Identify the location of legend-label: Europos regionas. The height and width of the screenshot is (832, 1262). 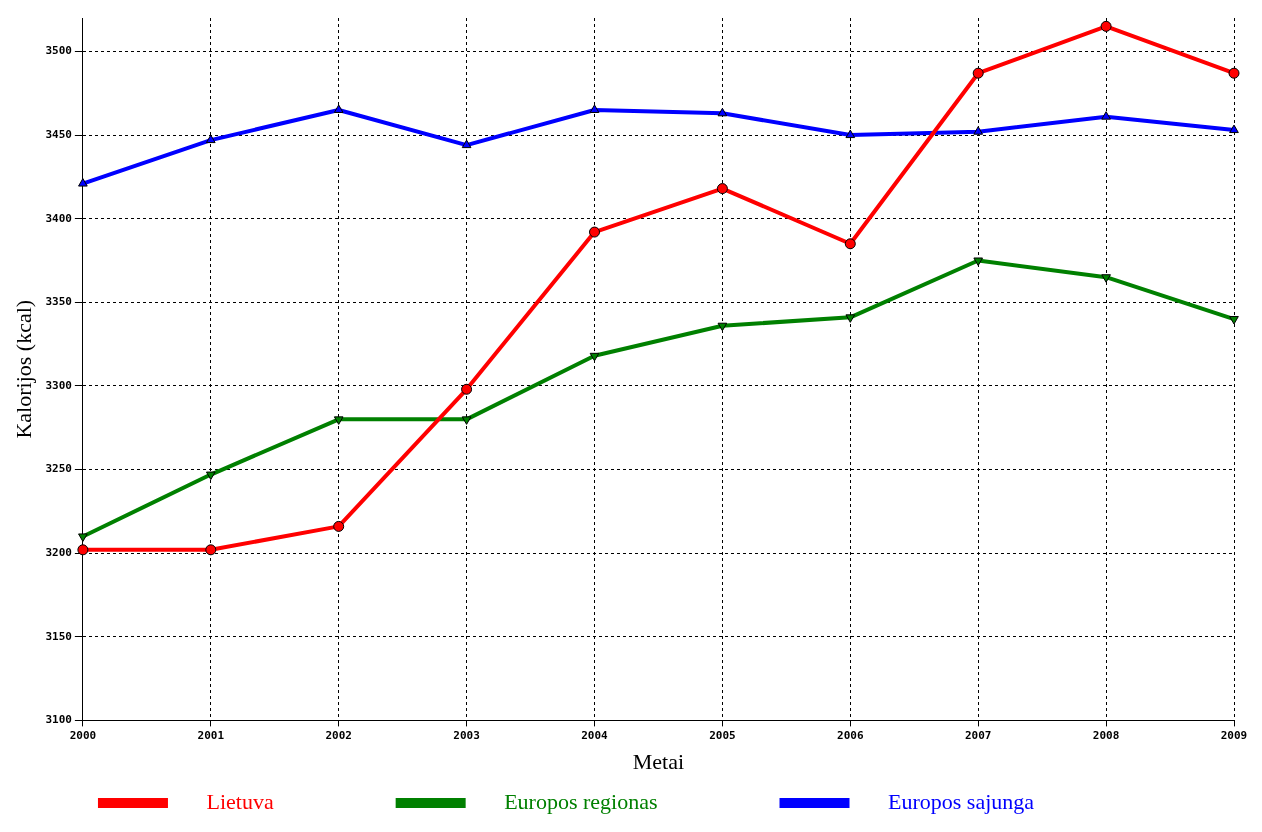
(622, 801).